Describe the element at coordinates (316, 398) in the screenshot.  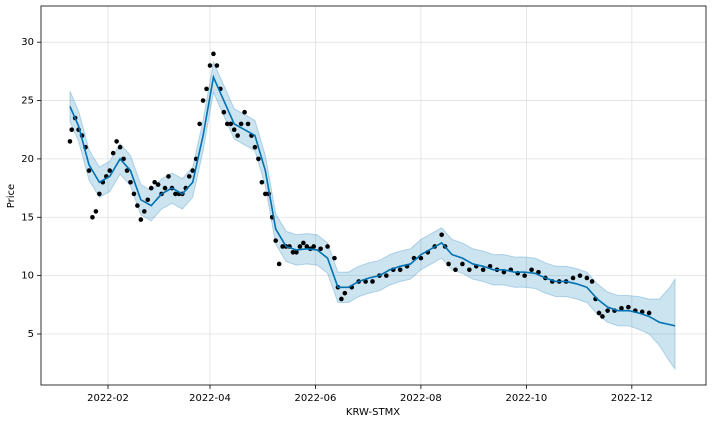
I see `x-tick-label: 2022-06` at that location.